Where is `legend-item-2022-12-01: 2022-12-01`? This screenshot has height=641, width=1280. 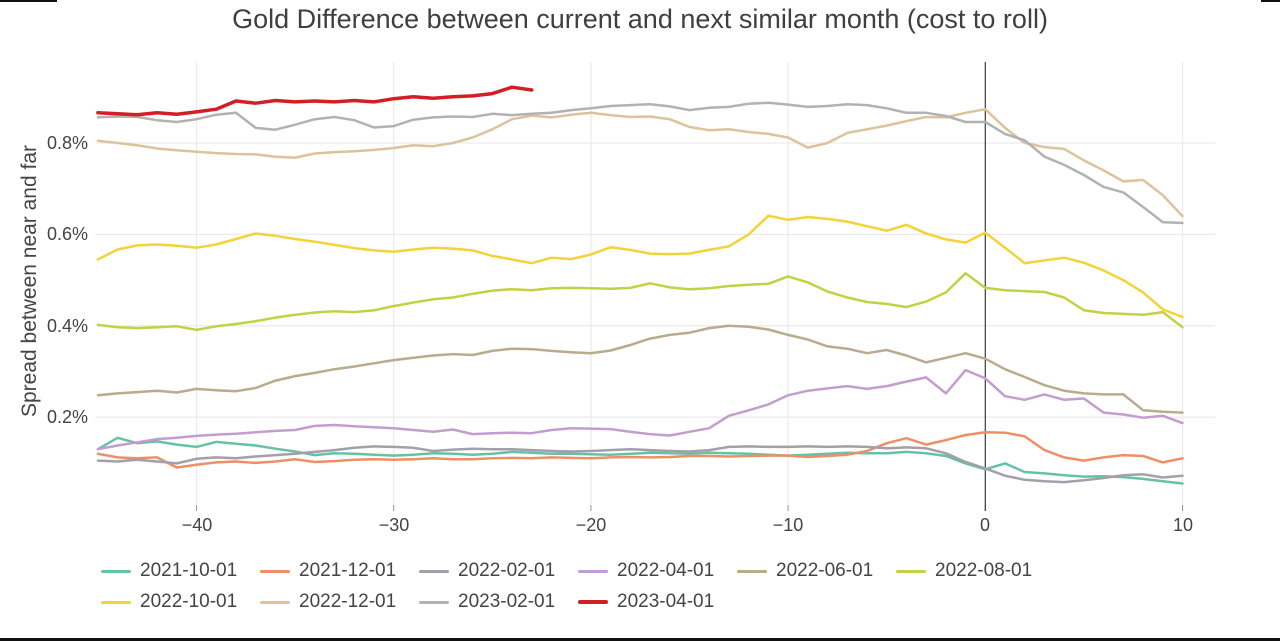 legend-item-2022-12-01: 2022-12-01 is located at coordinates (339, 602).